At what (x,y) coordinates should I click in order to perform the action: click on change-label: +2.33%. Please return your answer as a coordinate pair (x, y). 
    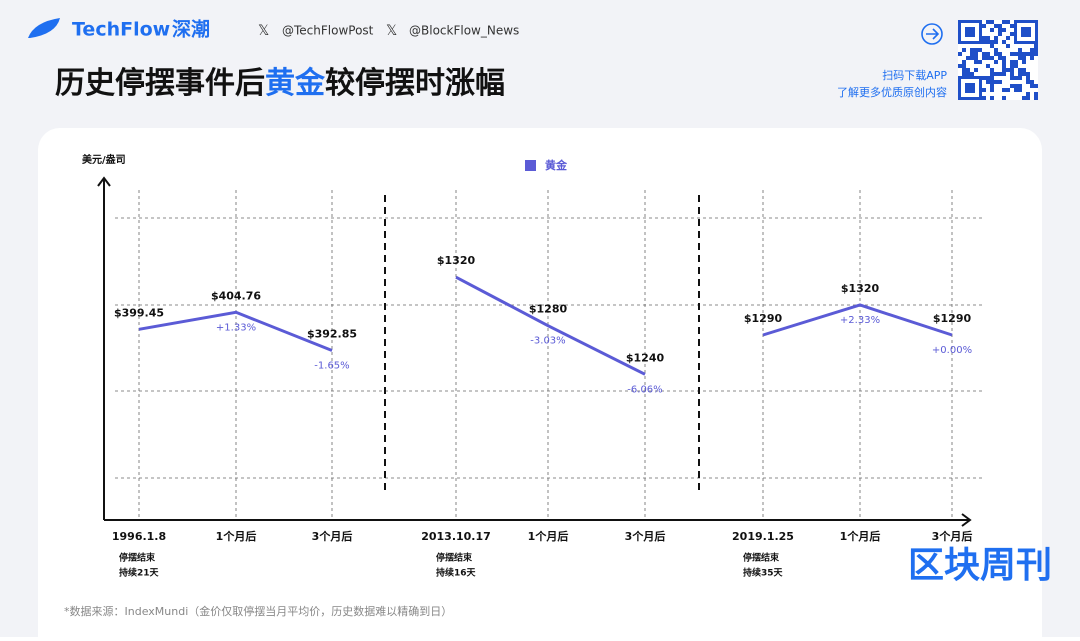
    Looking at the image, I should click on (860, 320).